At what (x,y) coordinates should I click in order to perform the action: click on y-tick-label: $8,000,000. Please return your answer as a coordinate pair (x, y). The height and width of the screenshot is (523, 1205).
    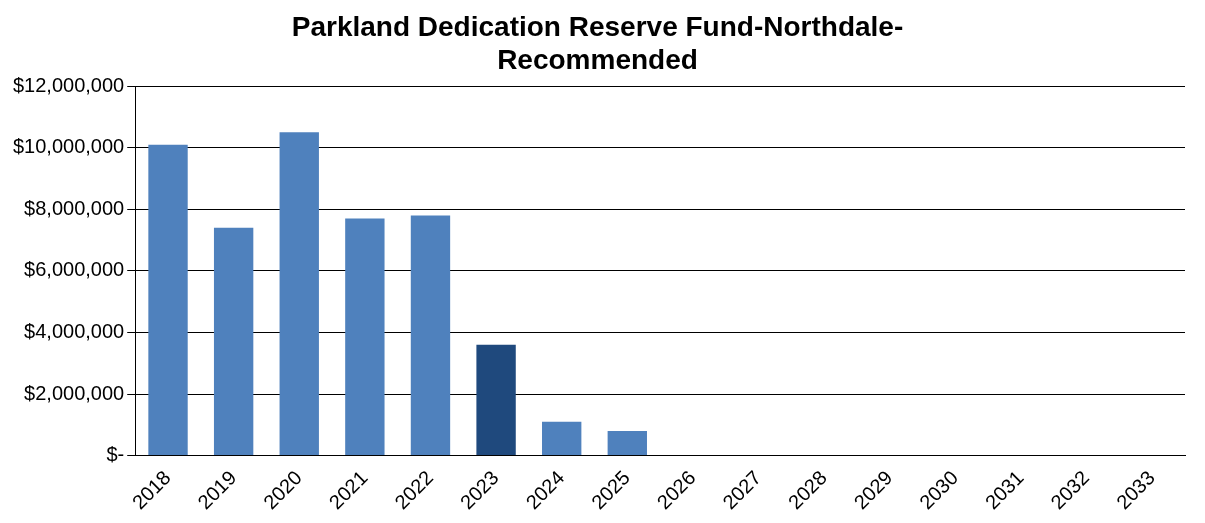
    Looking at the image, I should click on (74, 207).